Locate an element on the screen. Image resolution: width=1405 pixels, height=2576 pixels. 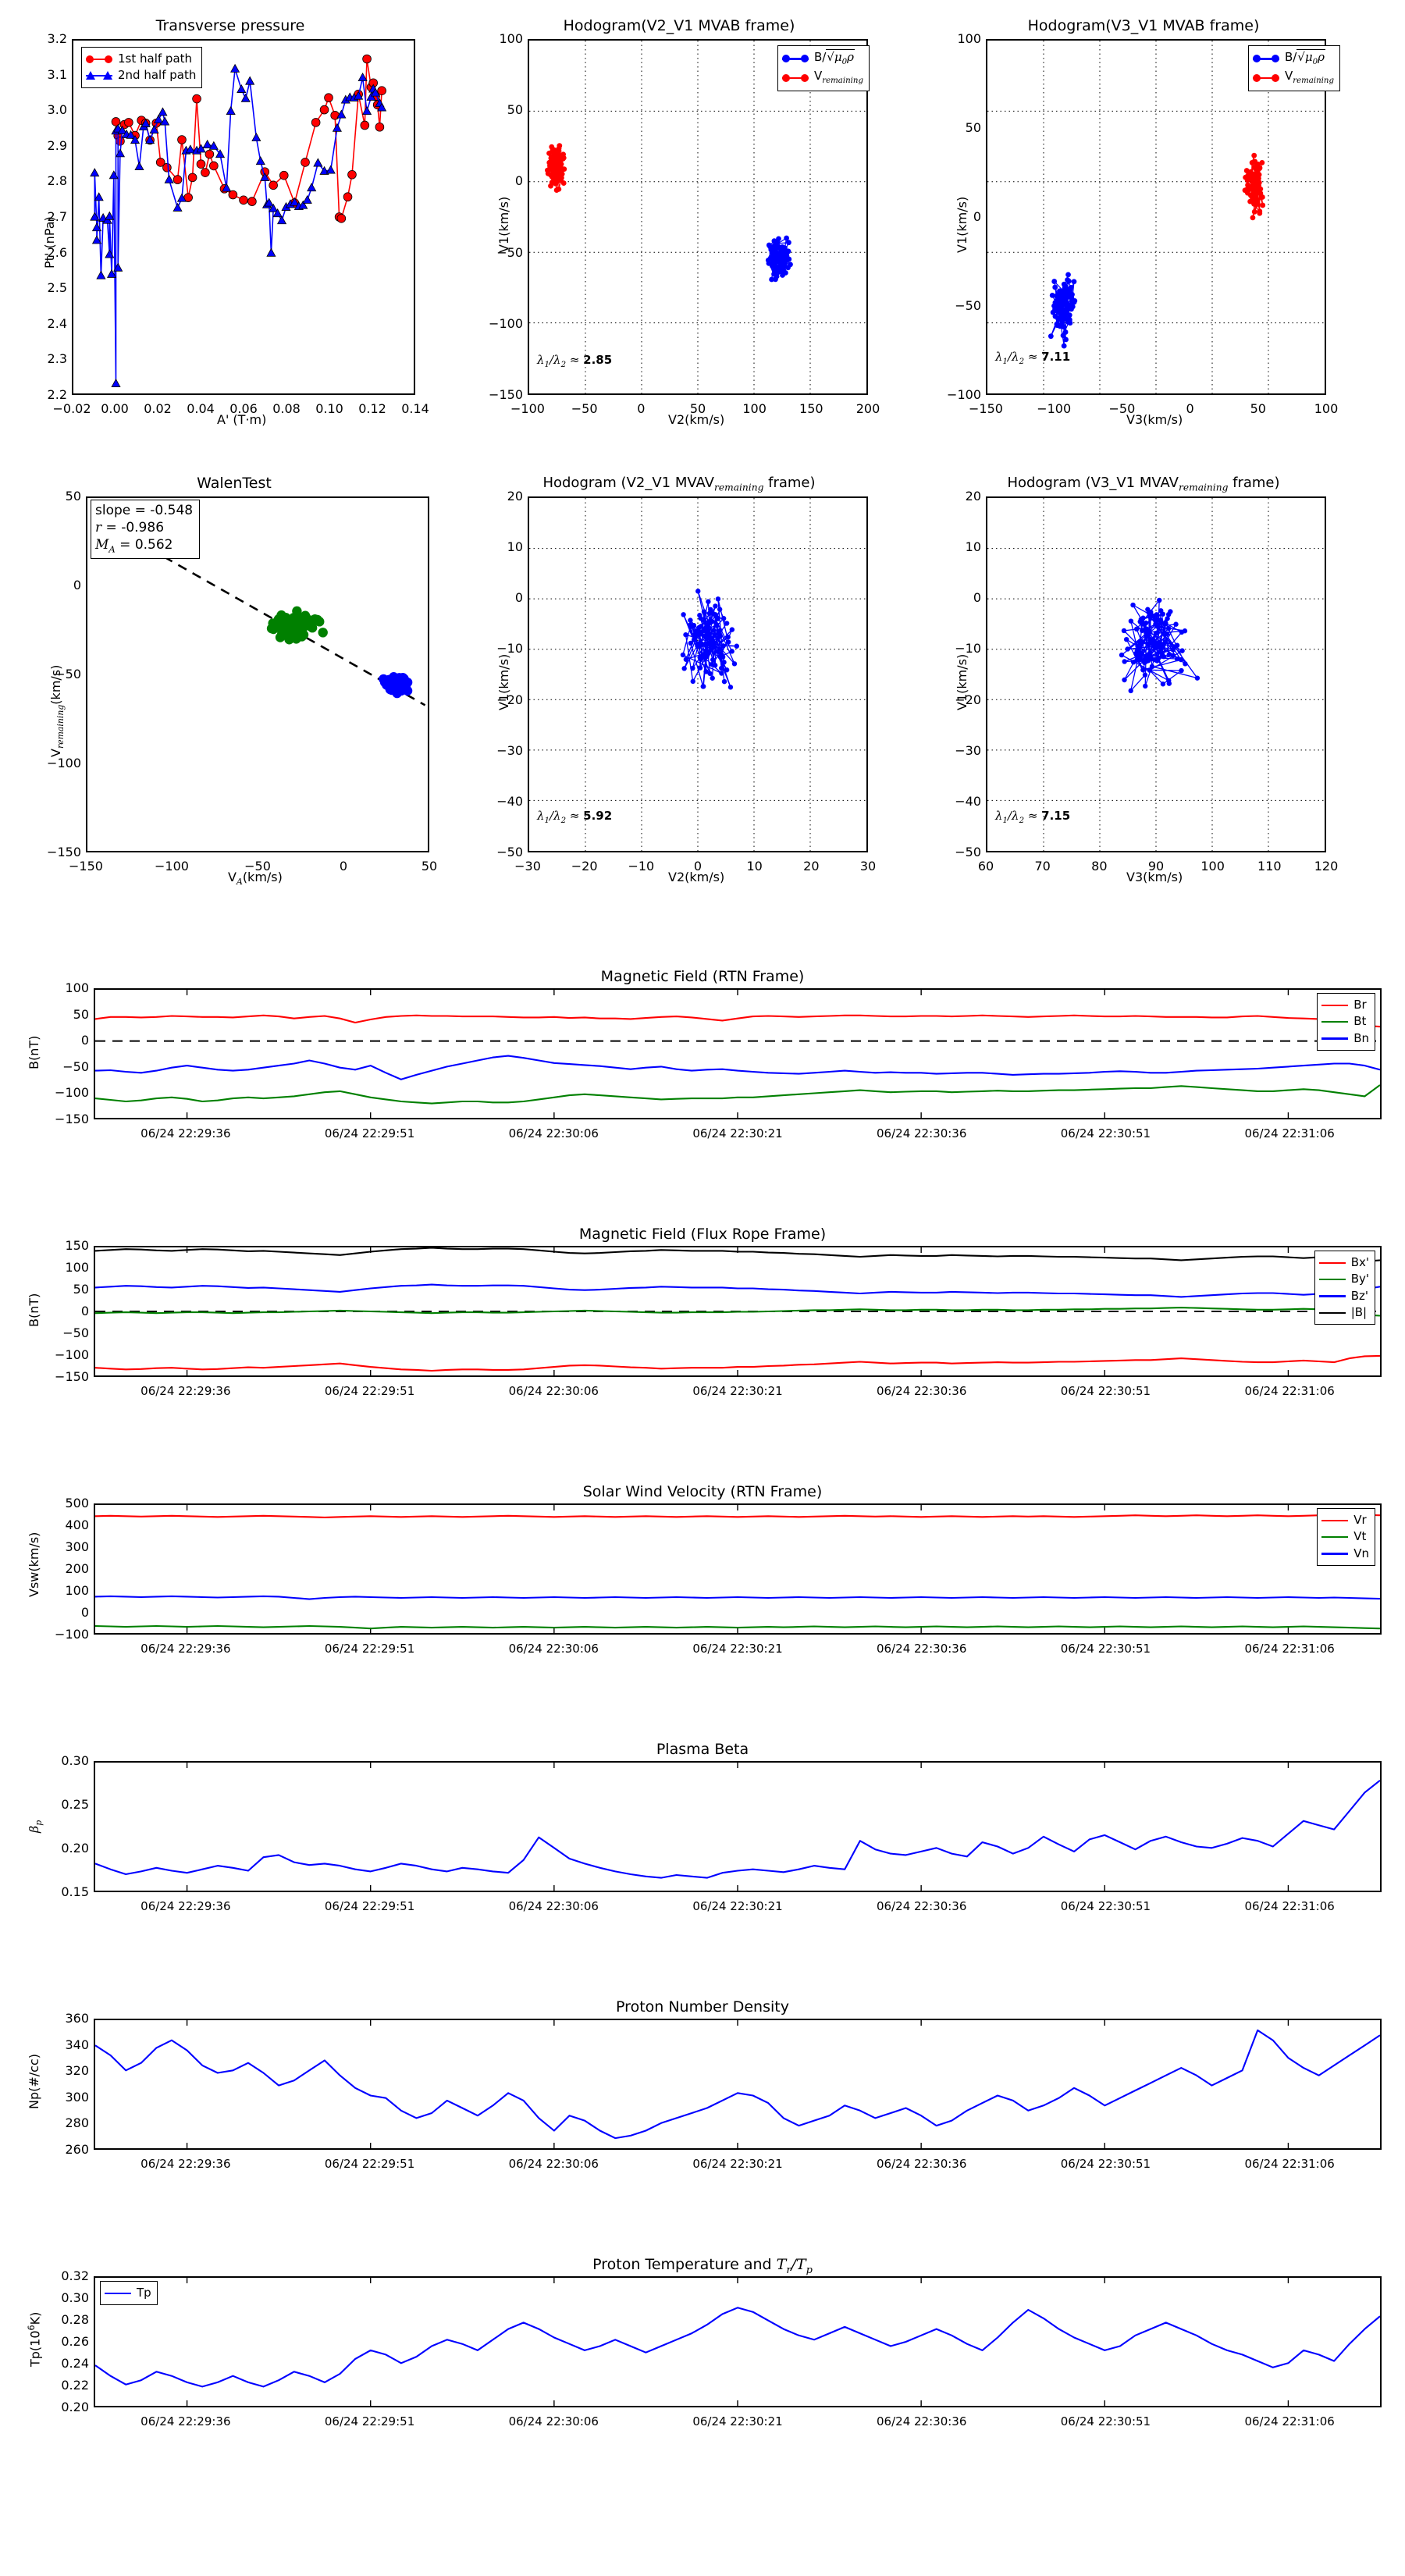
y-tick-label: 0.30 is located at coordinates (75, 2297).